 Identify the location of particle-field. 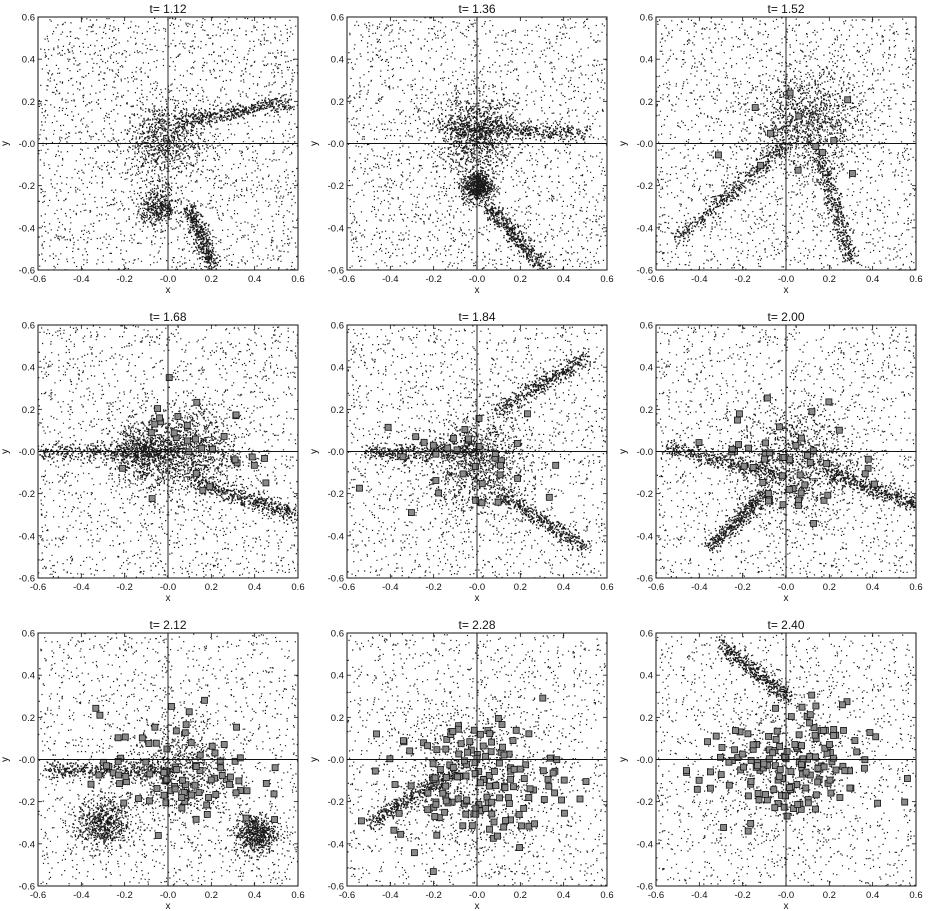
(786, 759).